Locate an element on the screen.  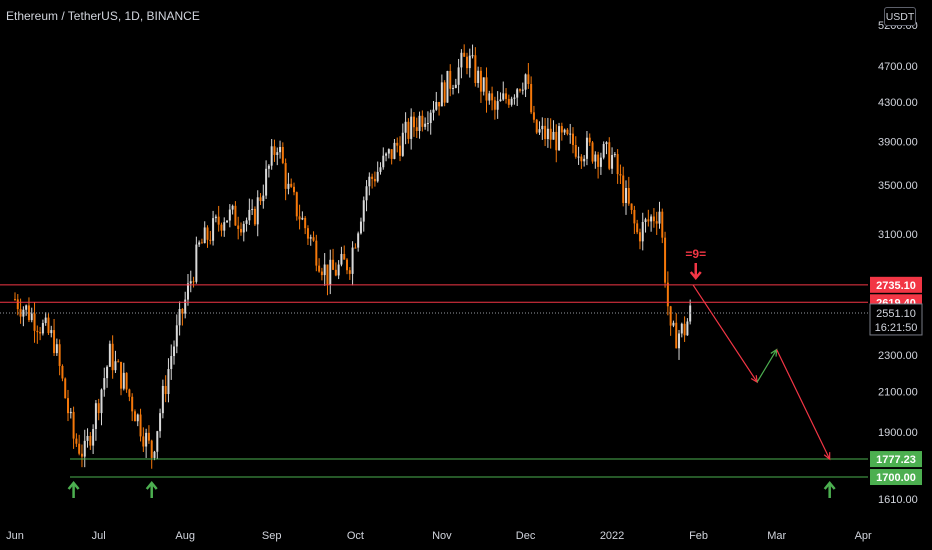
x-tick-label: Jun is located at coordinates (15, 536).